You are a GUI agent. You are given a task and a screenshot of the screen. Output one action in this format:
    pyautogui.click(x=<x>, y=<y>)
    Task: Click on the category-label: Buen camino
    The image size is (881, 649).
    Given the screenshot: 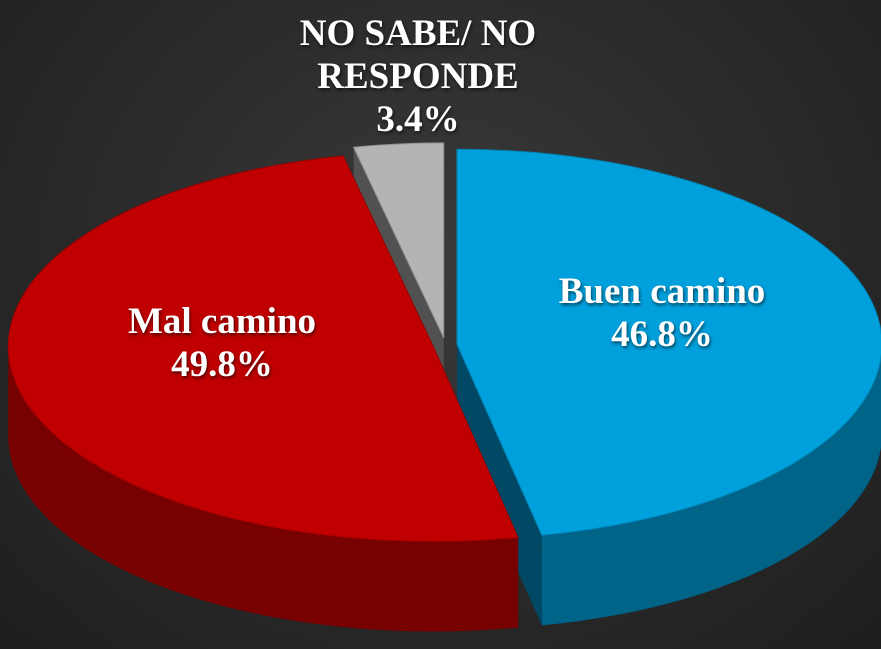 What is the action you would take?
    pyautogui.click(x=662, y=291)
    